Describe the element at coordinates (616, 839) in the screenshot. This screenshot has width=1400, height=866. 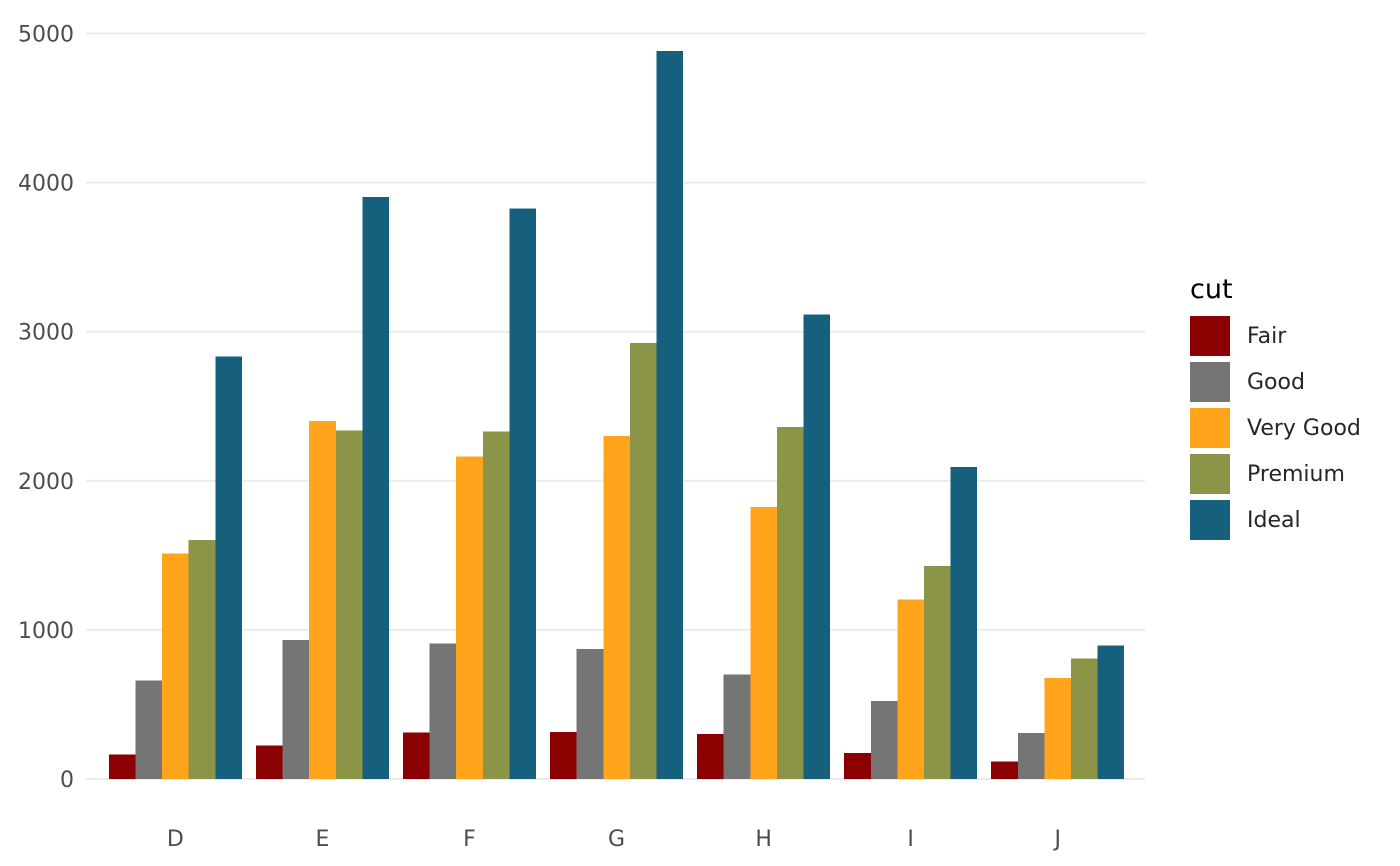
I see `x-axis-label-G: G` at that location.